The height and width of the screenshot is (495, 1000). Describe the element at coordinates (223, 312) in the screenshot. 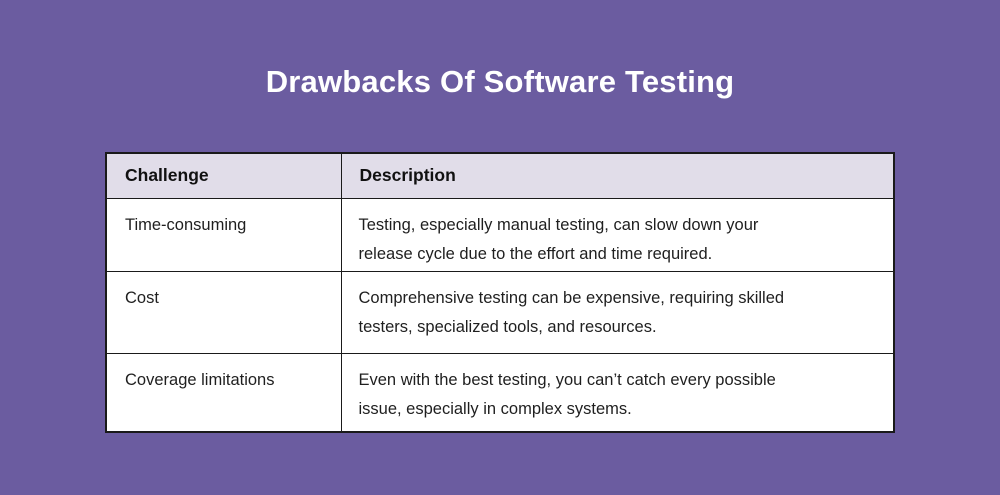

I see `challenge-cell: Cost` at that location.